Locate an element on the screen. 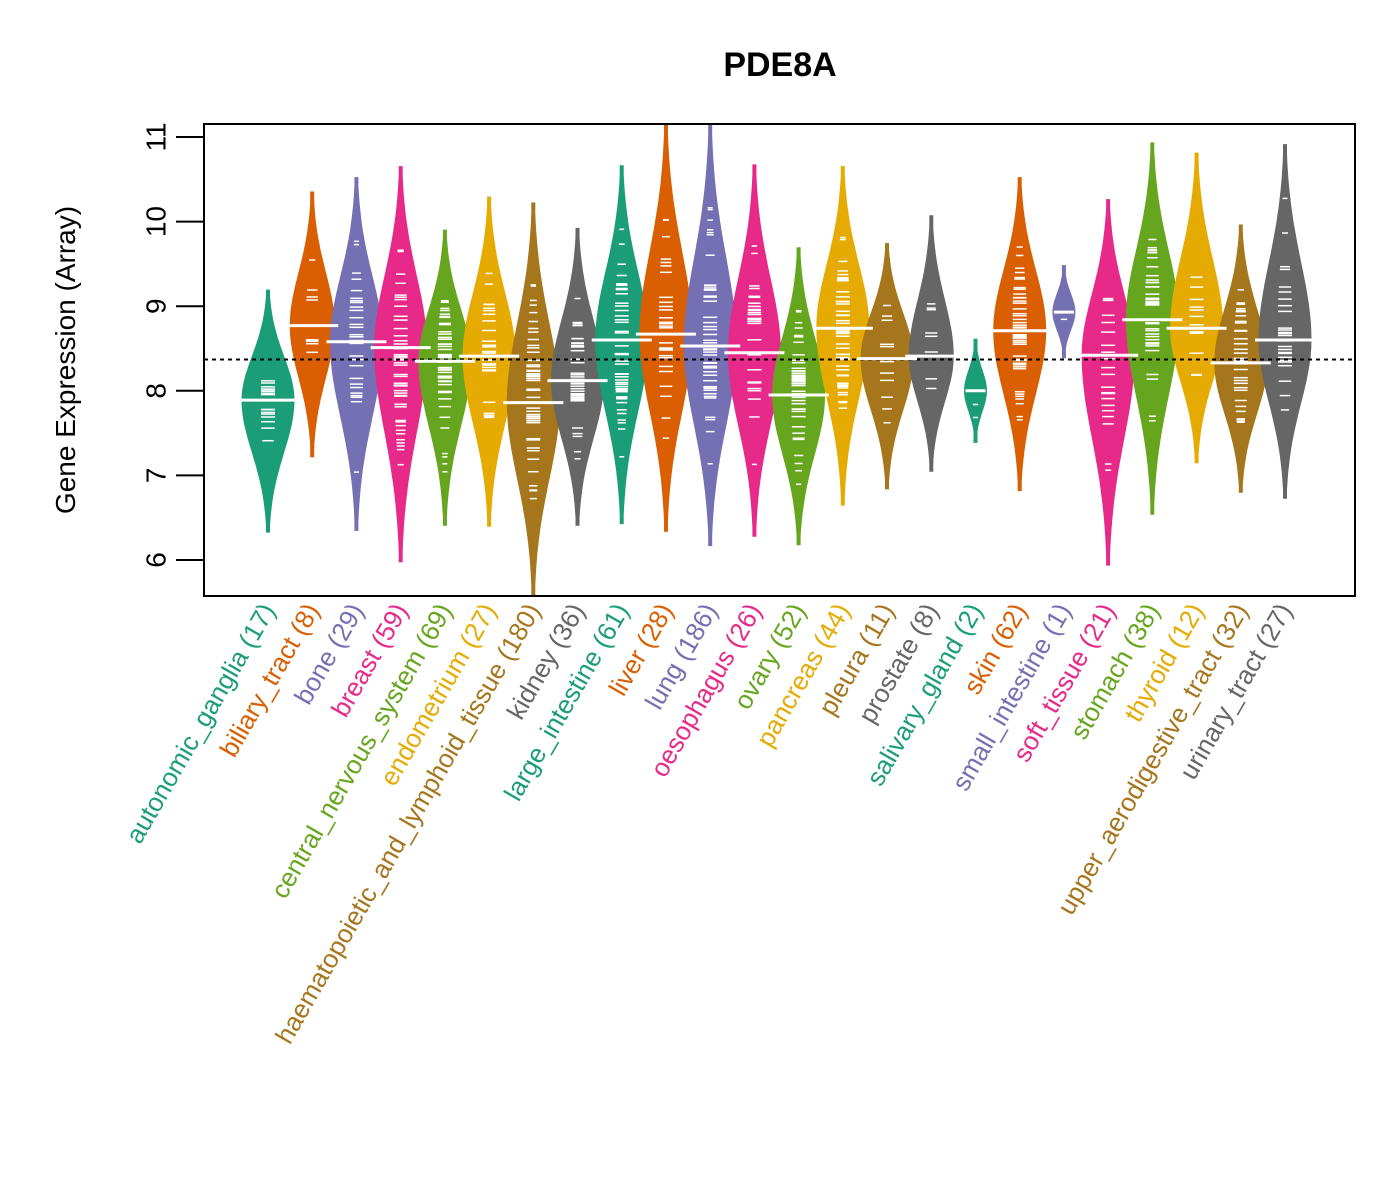 The image size is (1400, 1200). violin-breast is located at coordinates (401, 364).